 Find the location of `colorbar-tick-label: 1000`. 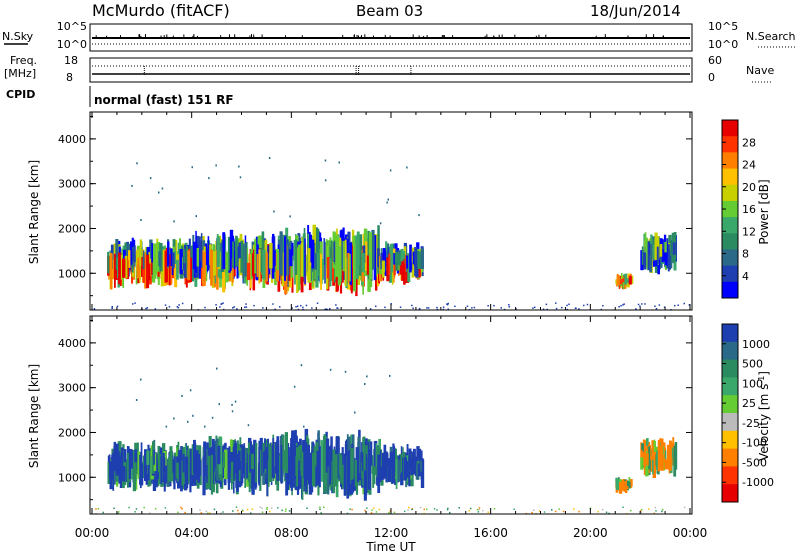

colorbar-tick-label: 1000 is located at coordinates (756, 344).